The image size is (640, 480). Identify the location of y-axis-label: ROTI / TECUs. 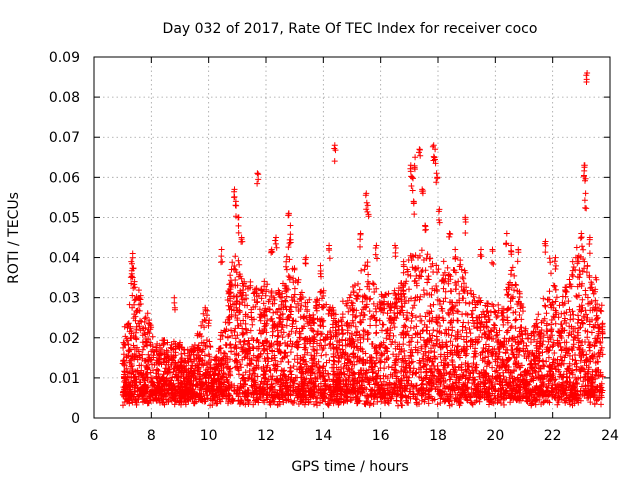
(14, 238).